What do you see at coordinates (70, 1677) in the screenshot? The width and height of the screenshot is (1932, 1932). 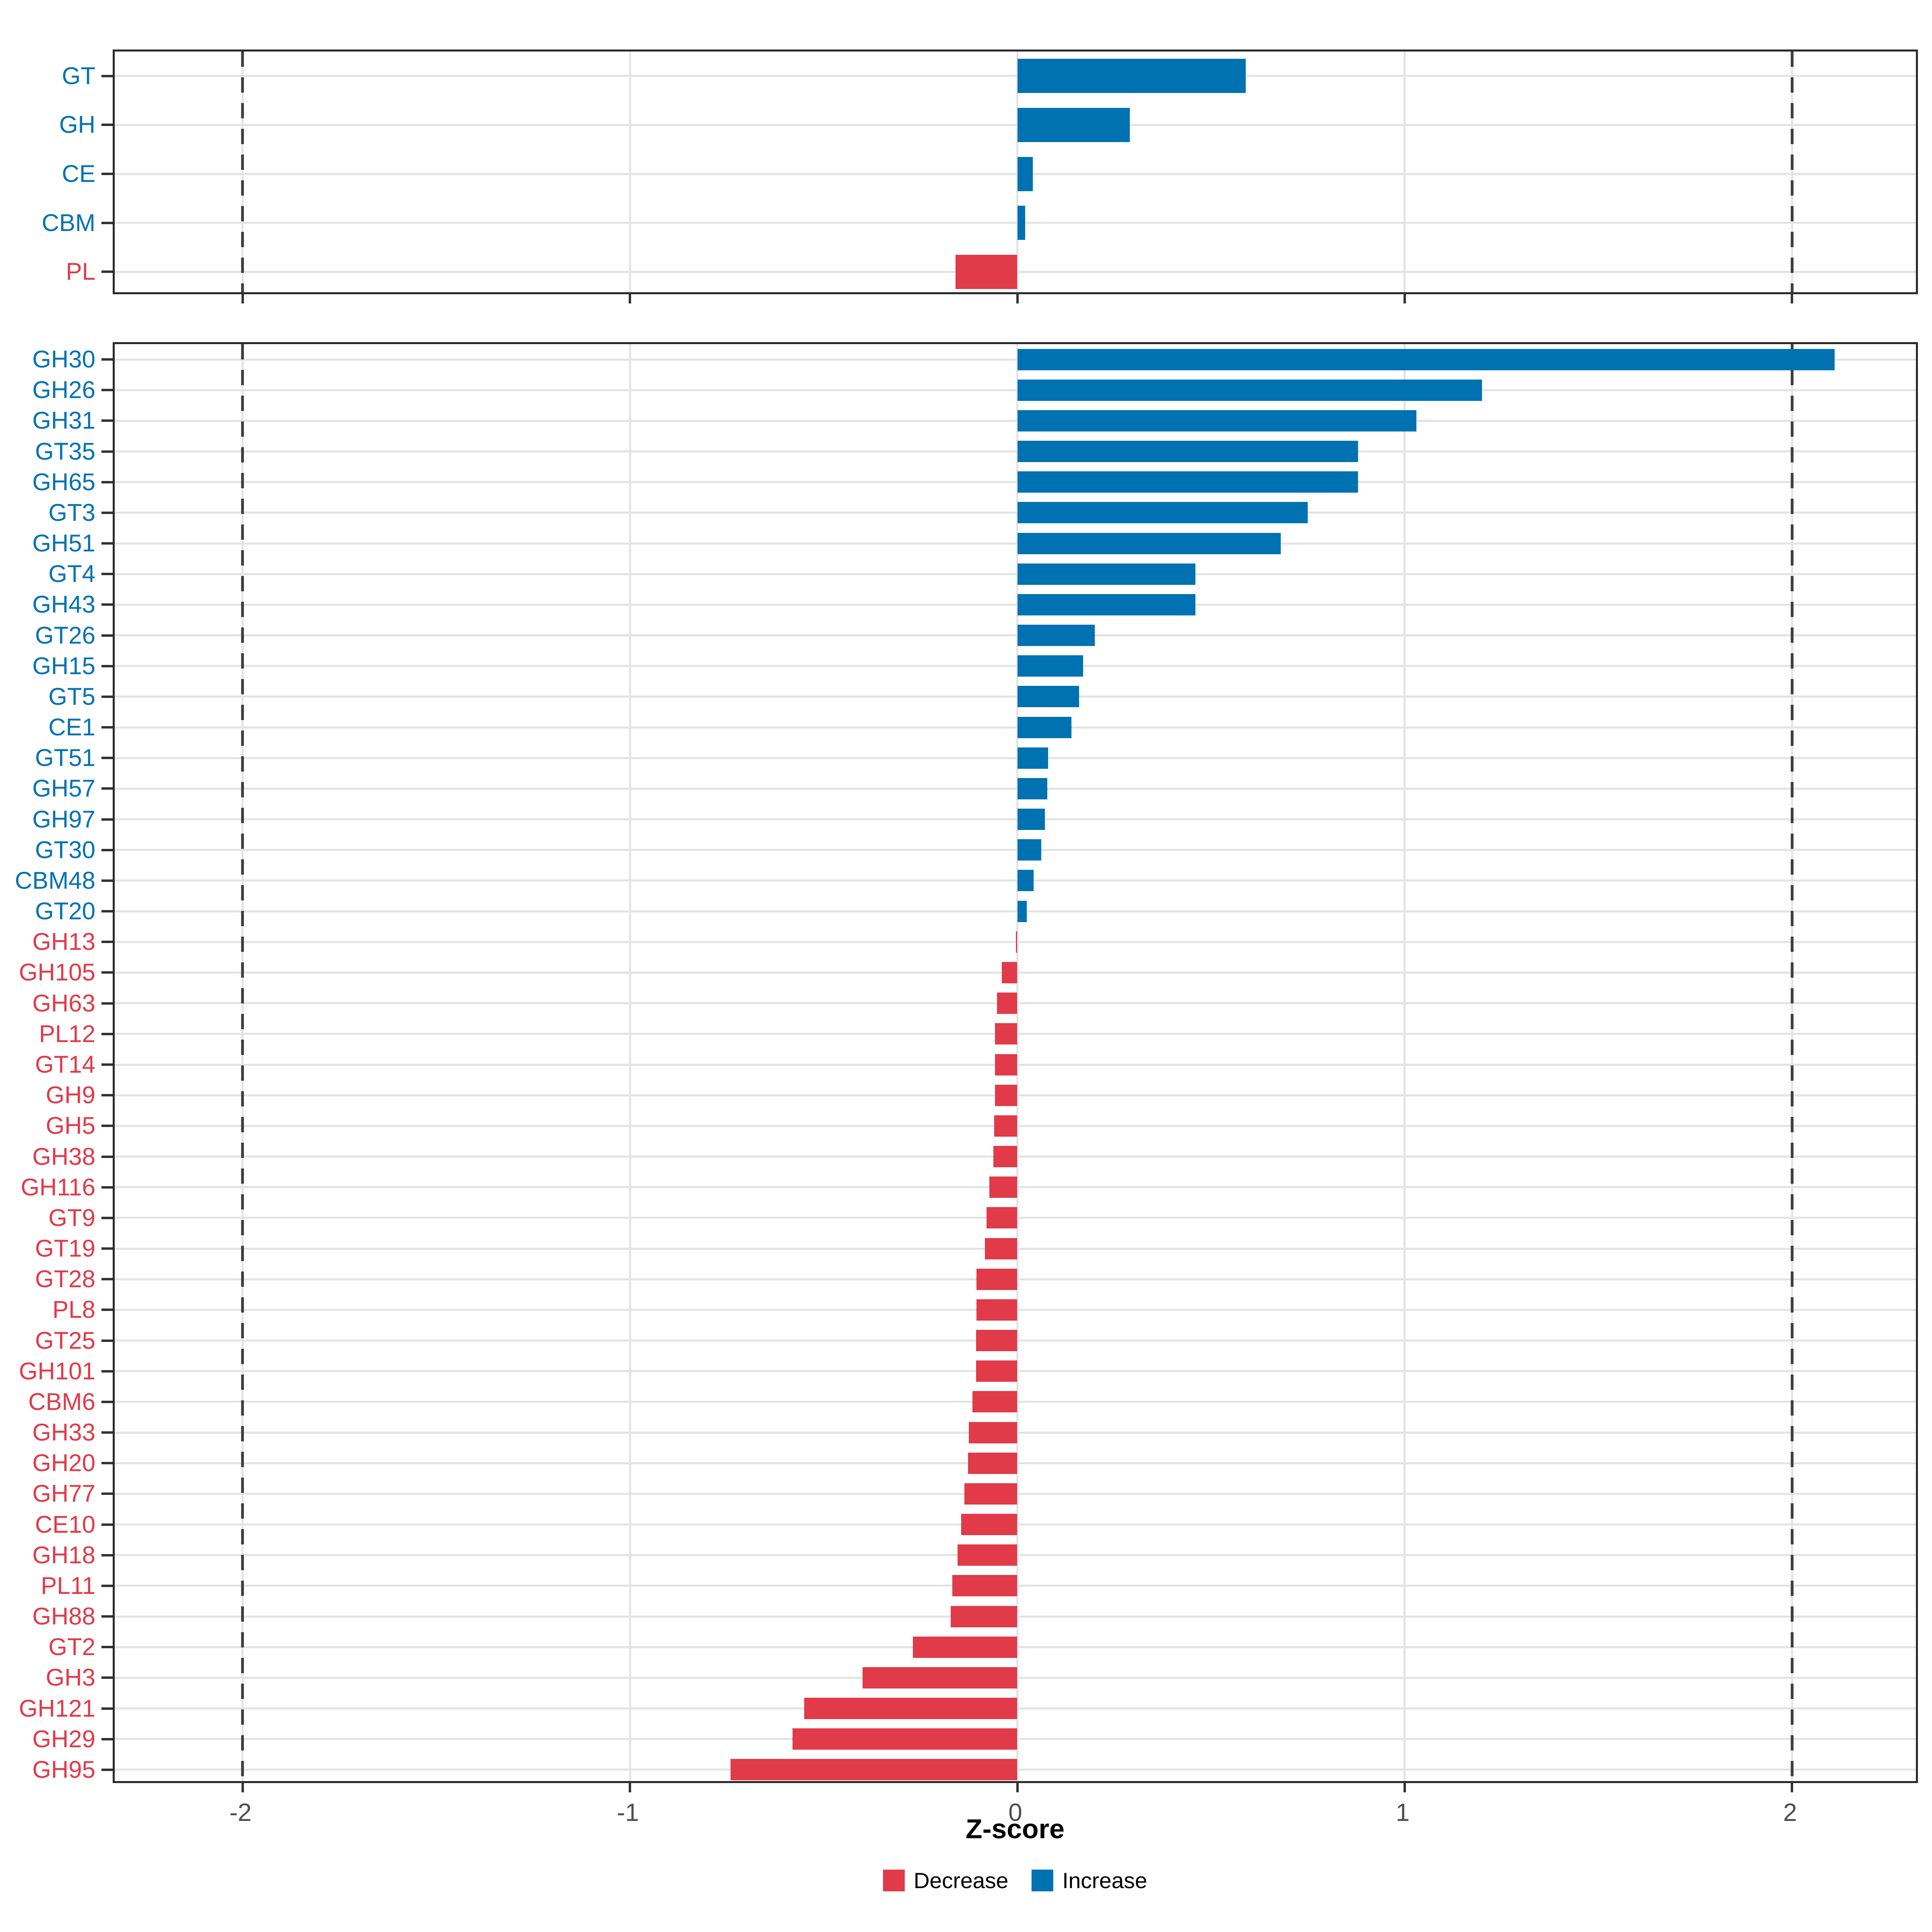 I see `y-axis-label-GH3: GH3` at bounding box center [70, 1677].